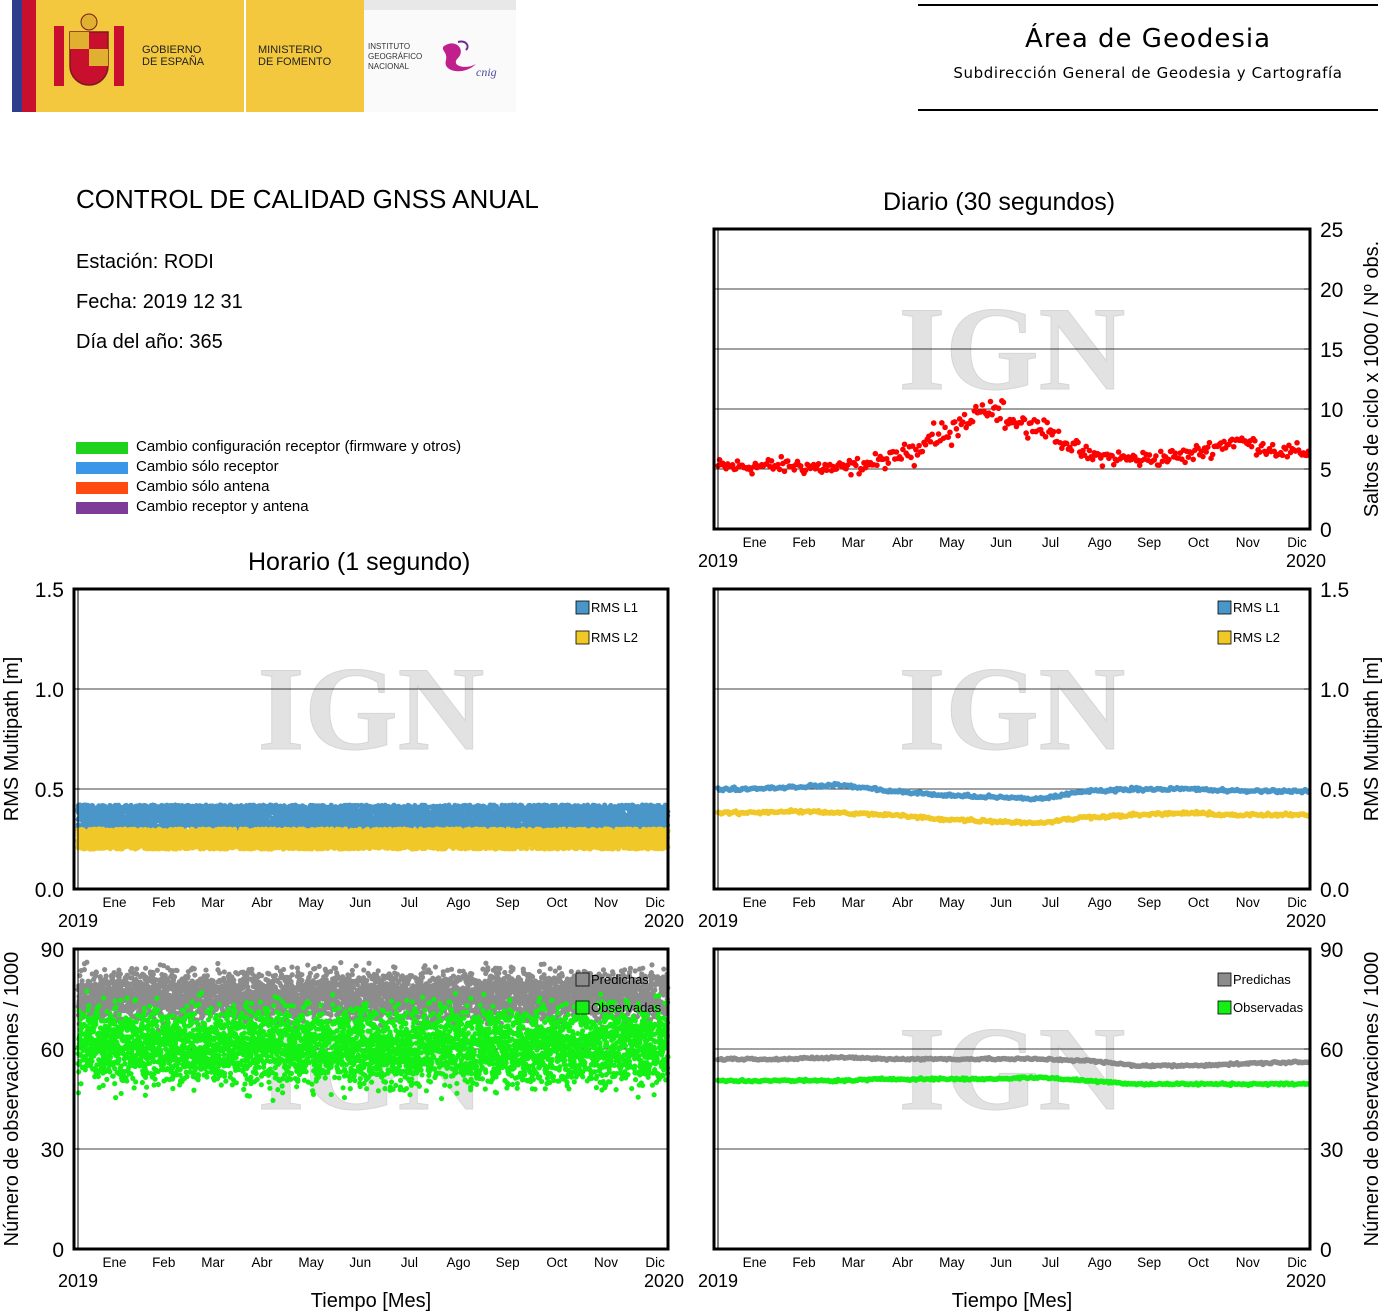 The image size is (1383, 1313). I want to click on y-tick-label: 10, so click(1331, 410).